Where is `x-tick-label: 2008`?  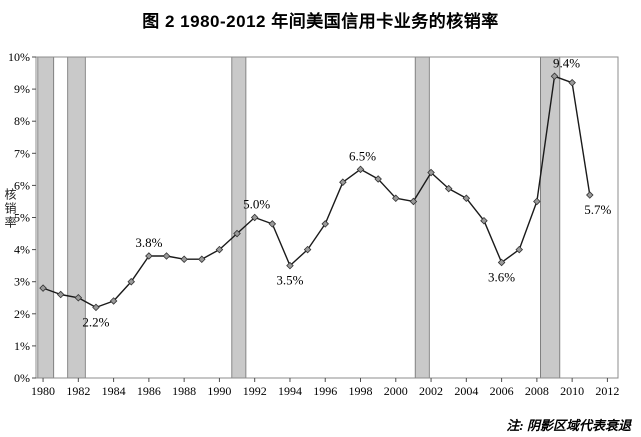 x-tick-label: 2008 is located at coordinates (537, 391).